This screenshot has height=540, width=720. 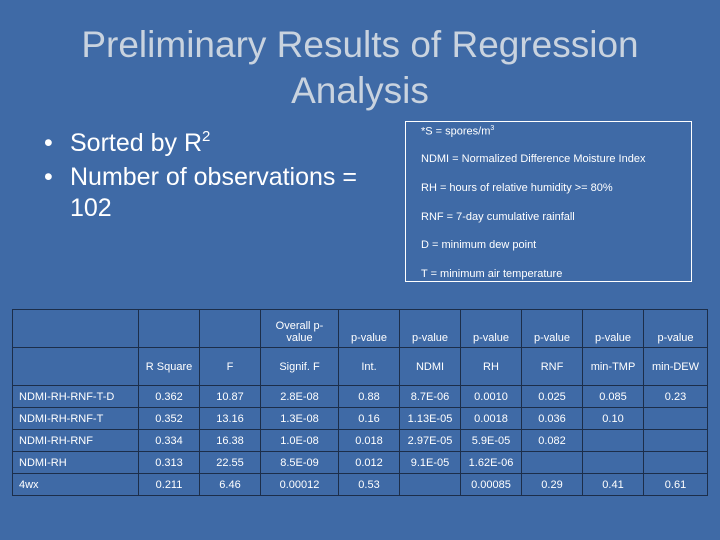 I want to click on header-cell: Signif. F, so click(x=299, y=366).